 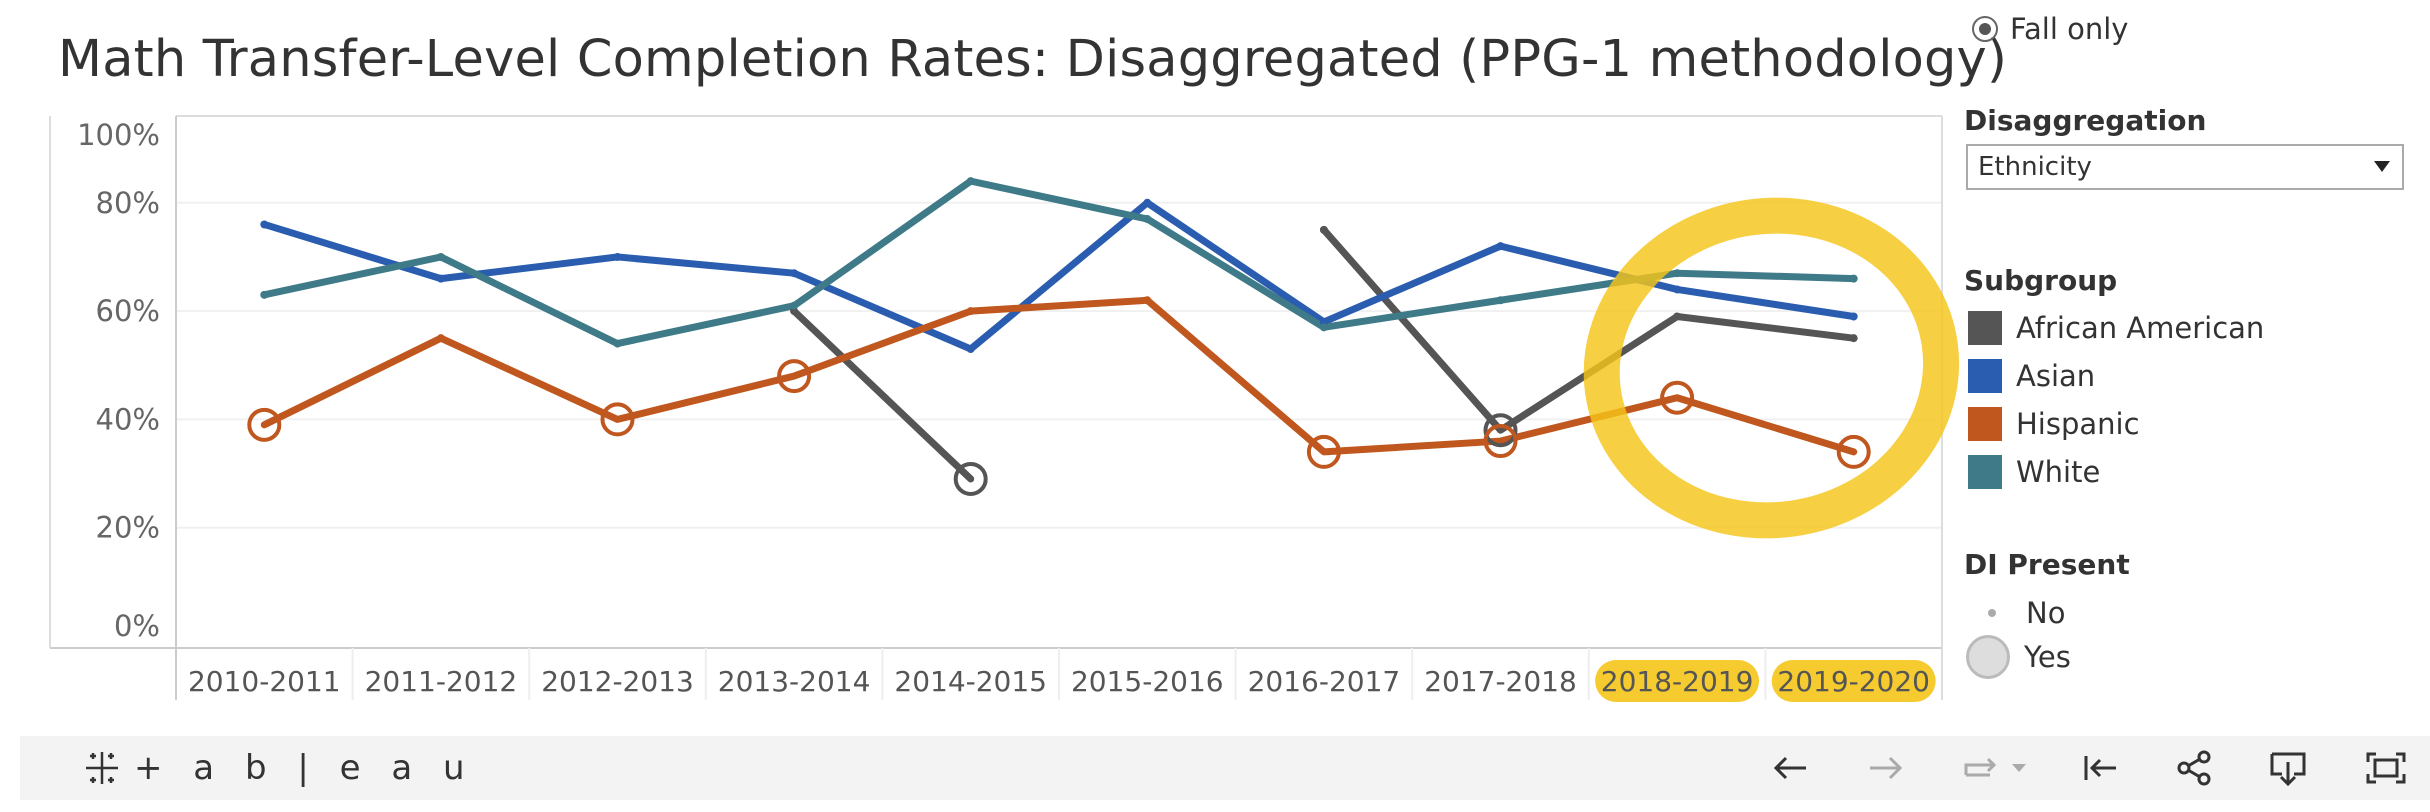 What do you see at coordinates (128, 419) in the screenshot?
I see `y-tick-label: 40%` at bounding box center [128, 419].